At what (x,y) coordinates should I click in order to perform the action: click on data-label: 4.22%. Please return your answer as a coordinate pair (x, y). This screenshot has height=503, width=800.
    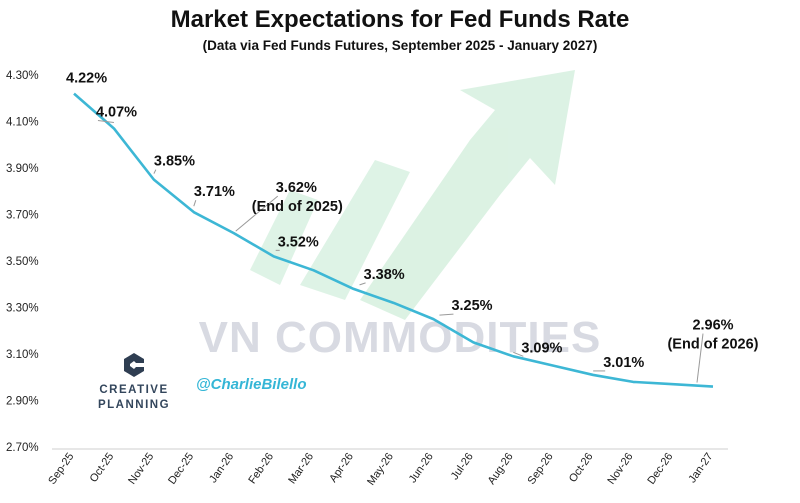
    Looking at the image, I should click on (86, 79).